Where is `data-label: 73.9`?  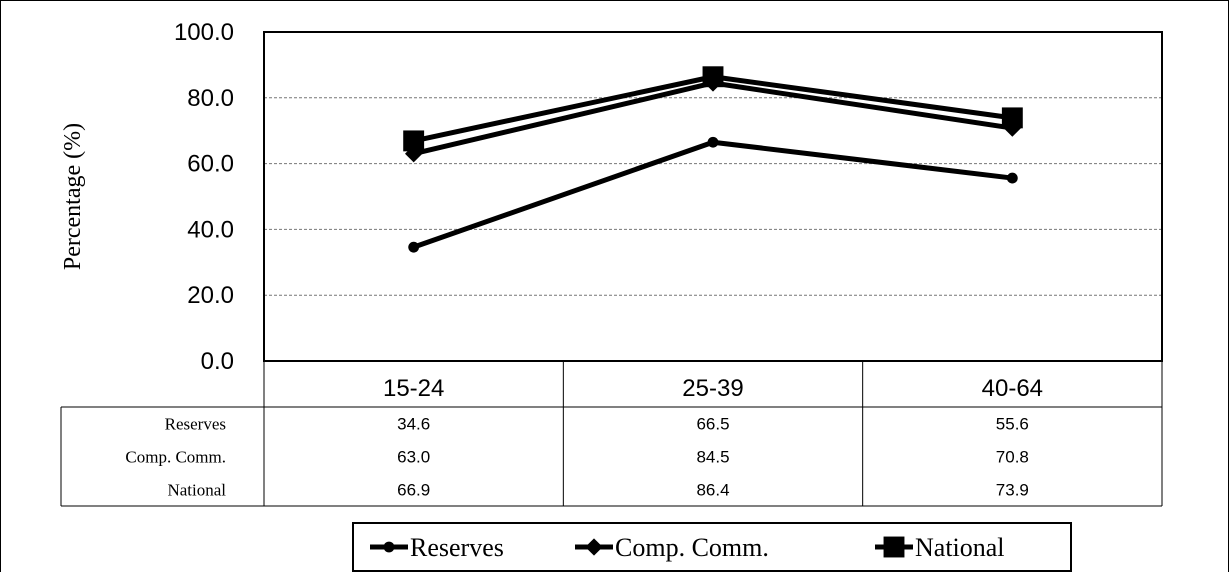
data-label: 73.9 is located at coordinates (1012, 490).